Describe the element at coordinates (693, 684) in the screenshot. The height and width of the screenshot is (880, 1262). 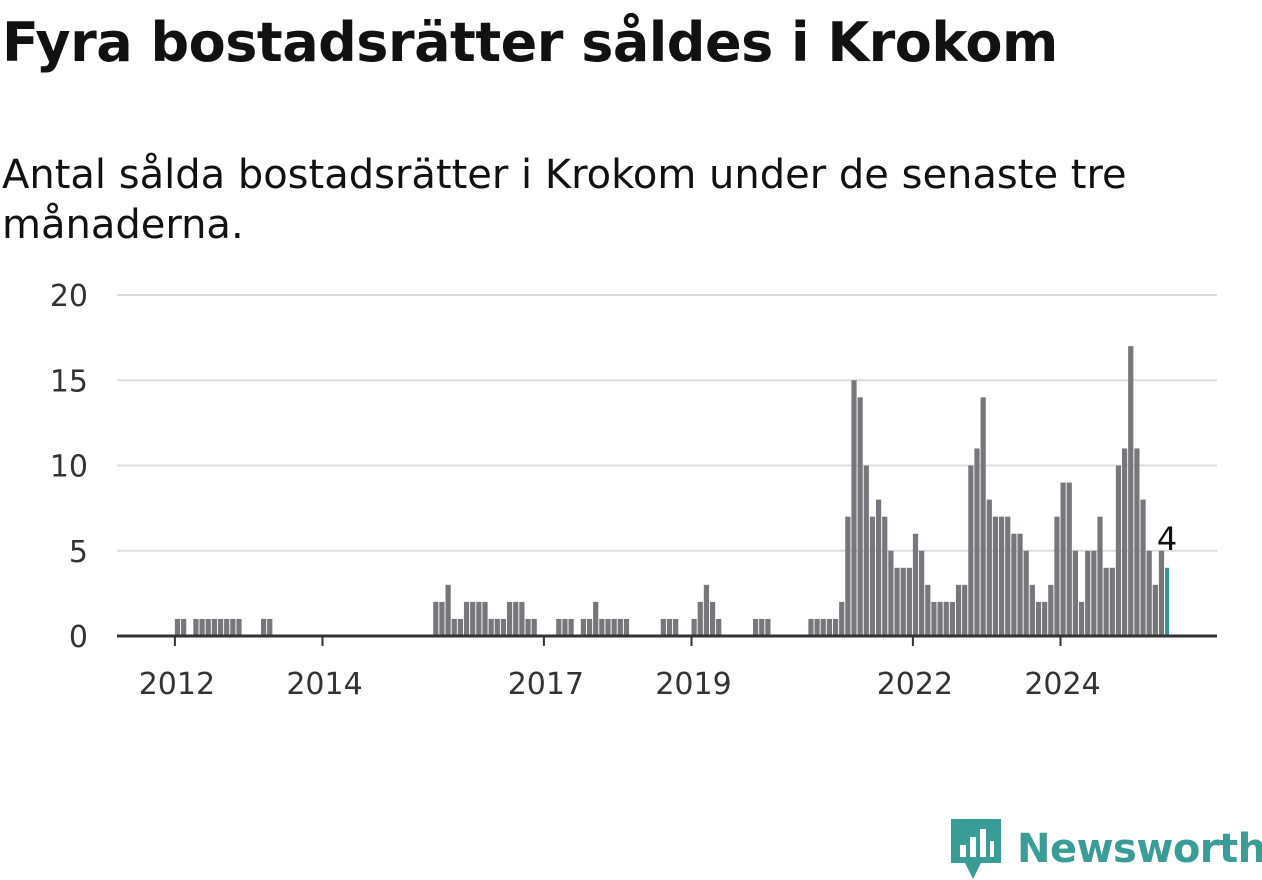
I see `x-tick-label: 2019` at that location.